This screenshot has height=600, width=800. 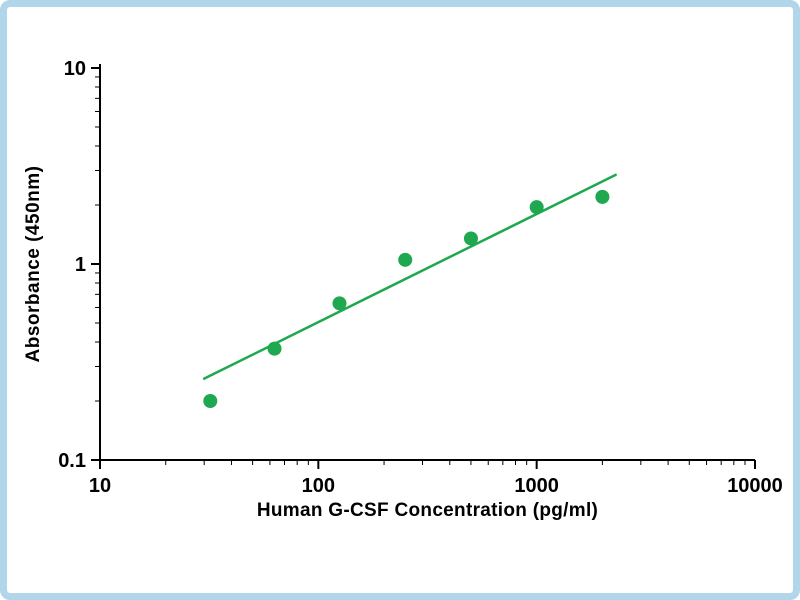 I want to click on x-tick-label: 100, so click(x=318, y=486).